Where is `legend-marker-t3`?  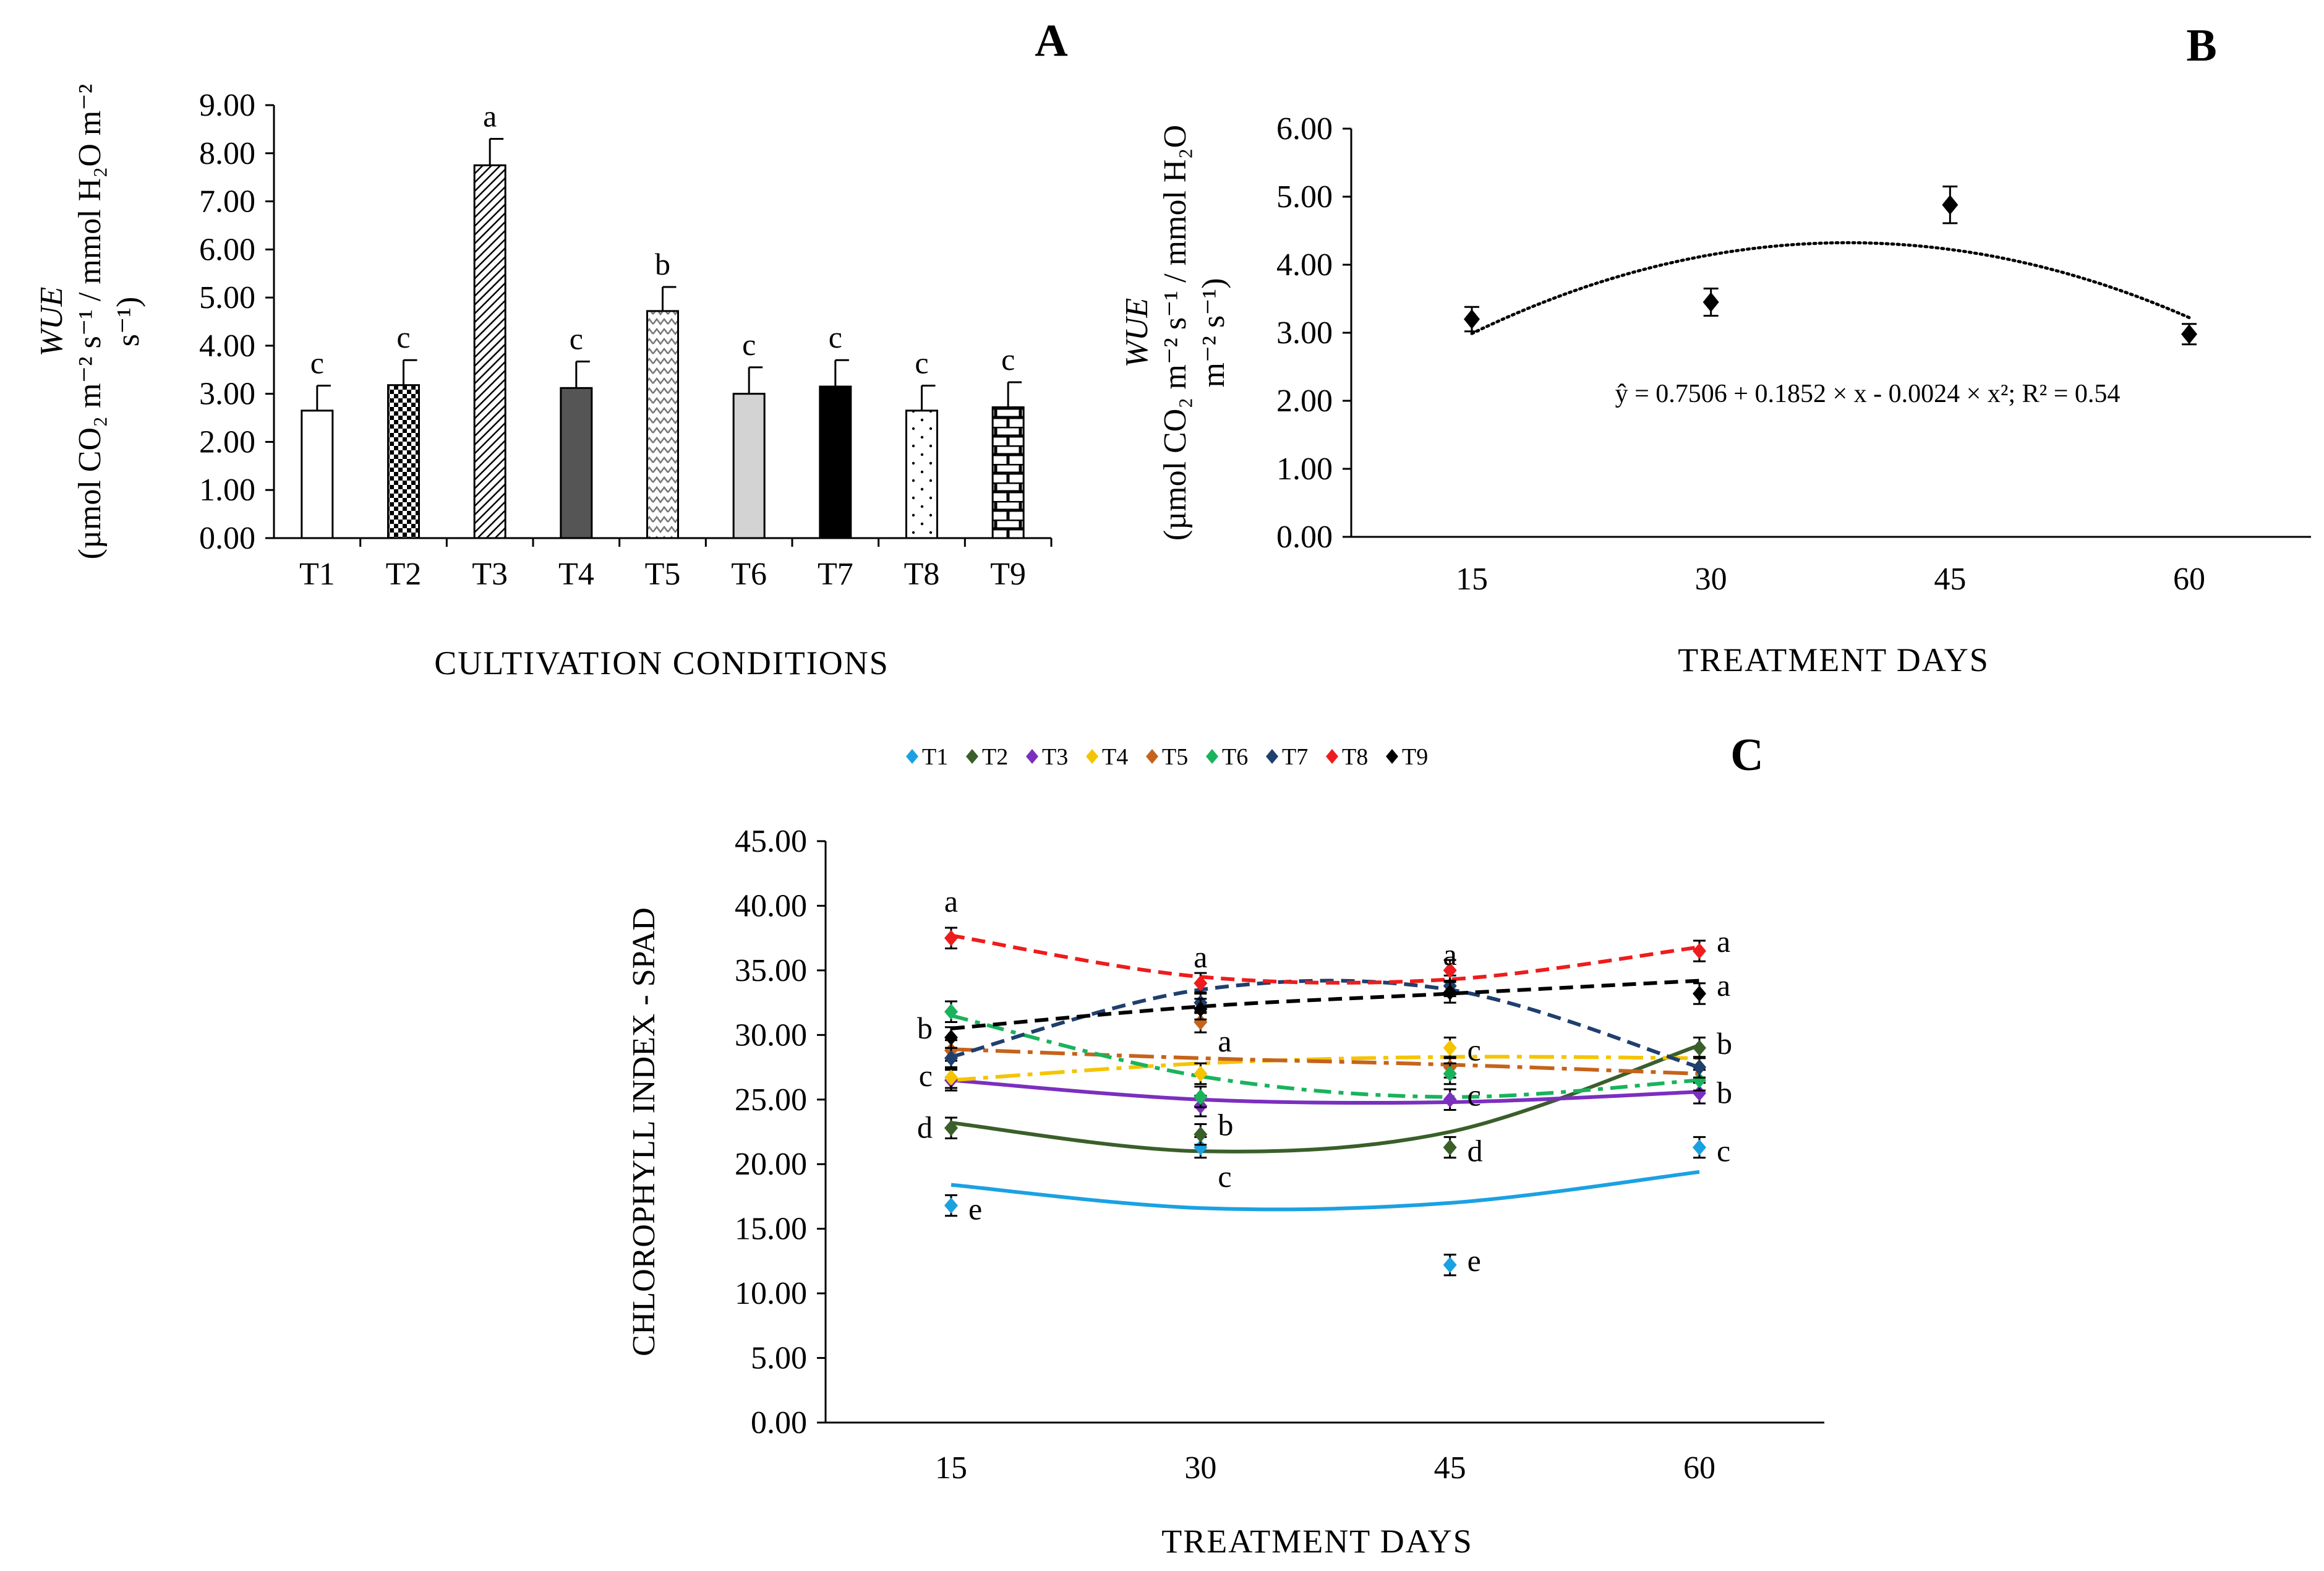
legend-marker-t3 is located at coordinates (1032, 756).